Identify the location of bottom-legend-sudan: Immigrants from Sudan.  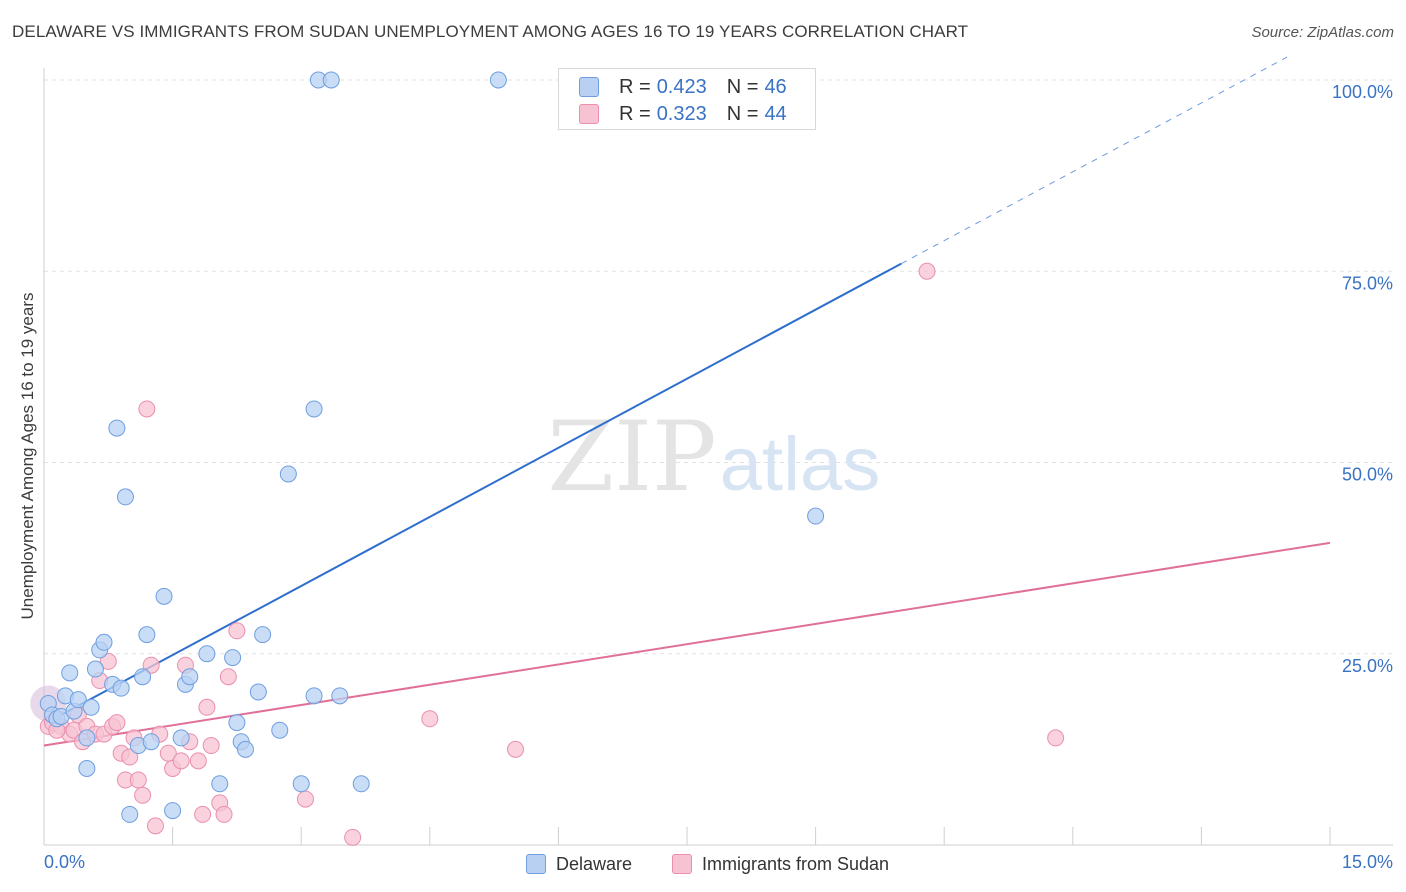
(780, 864).